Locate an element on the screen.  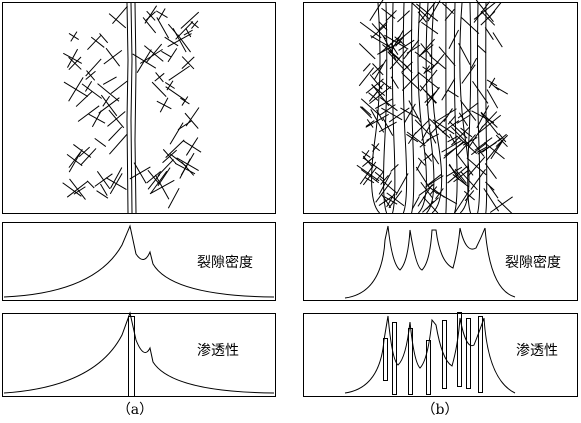
permeability-bar-a is located at coordinates (131, 356).